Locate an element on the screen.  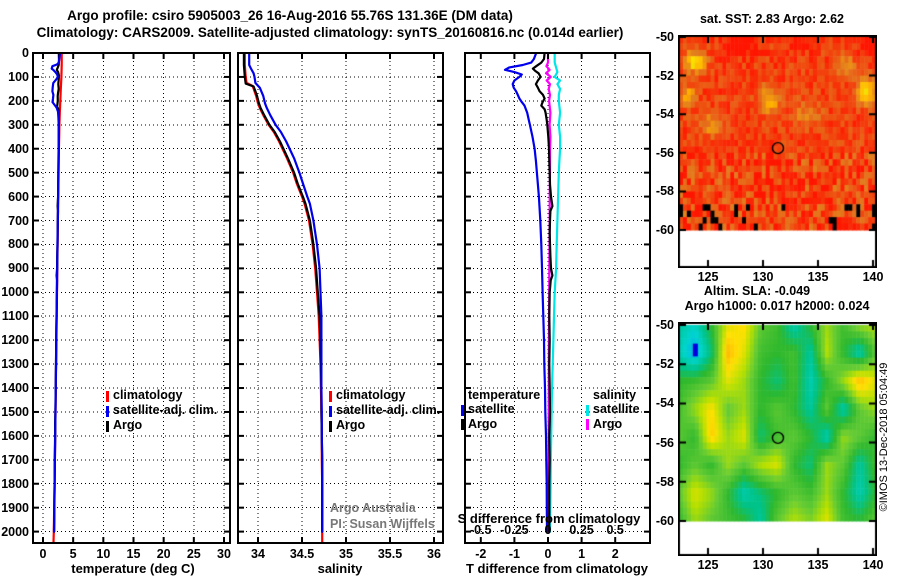
x-tick-label: 20 is located at coordinates (163, 554).